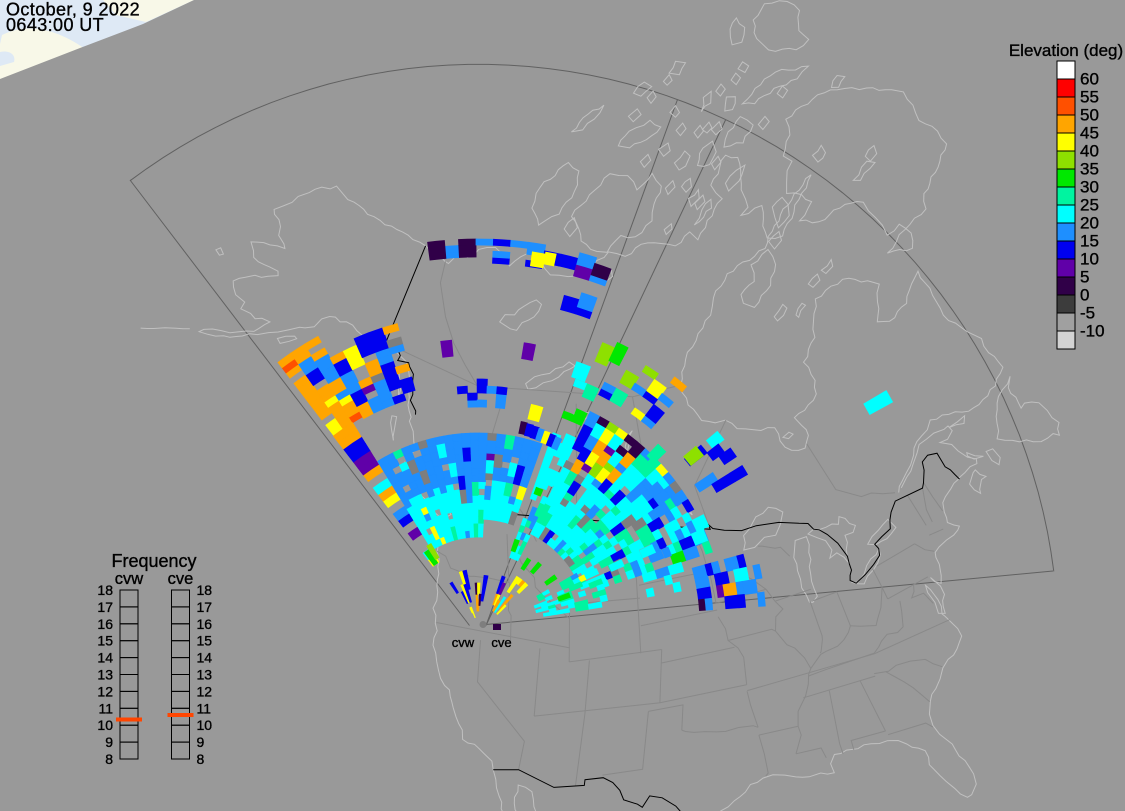  What do you see at coordinates (1089, 205) in the screenshot?
I see `svg-text: 25` at bounding box center [1089, 205].